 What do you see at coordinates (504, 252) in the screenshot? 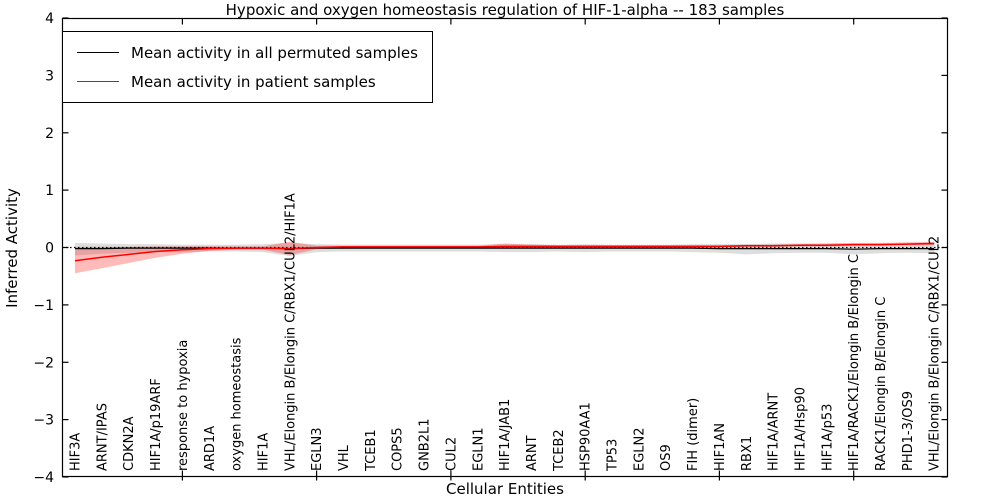
I see `patient-line` at bounding box center [504, 252].